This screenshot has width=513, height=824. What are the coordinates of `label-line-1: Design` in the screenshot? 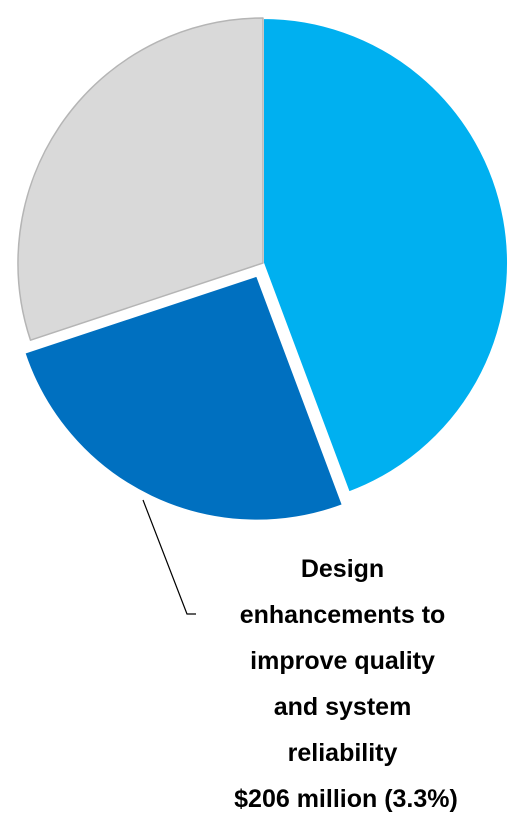 It's located at (342, 569).